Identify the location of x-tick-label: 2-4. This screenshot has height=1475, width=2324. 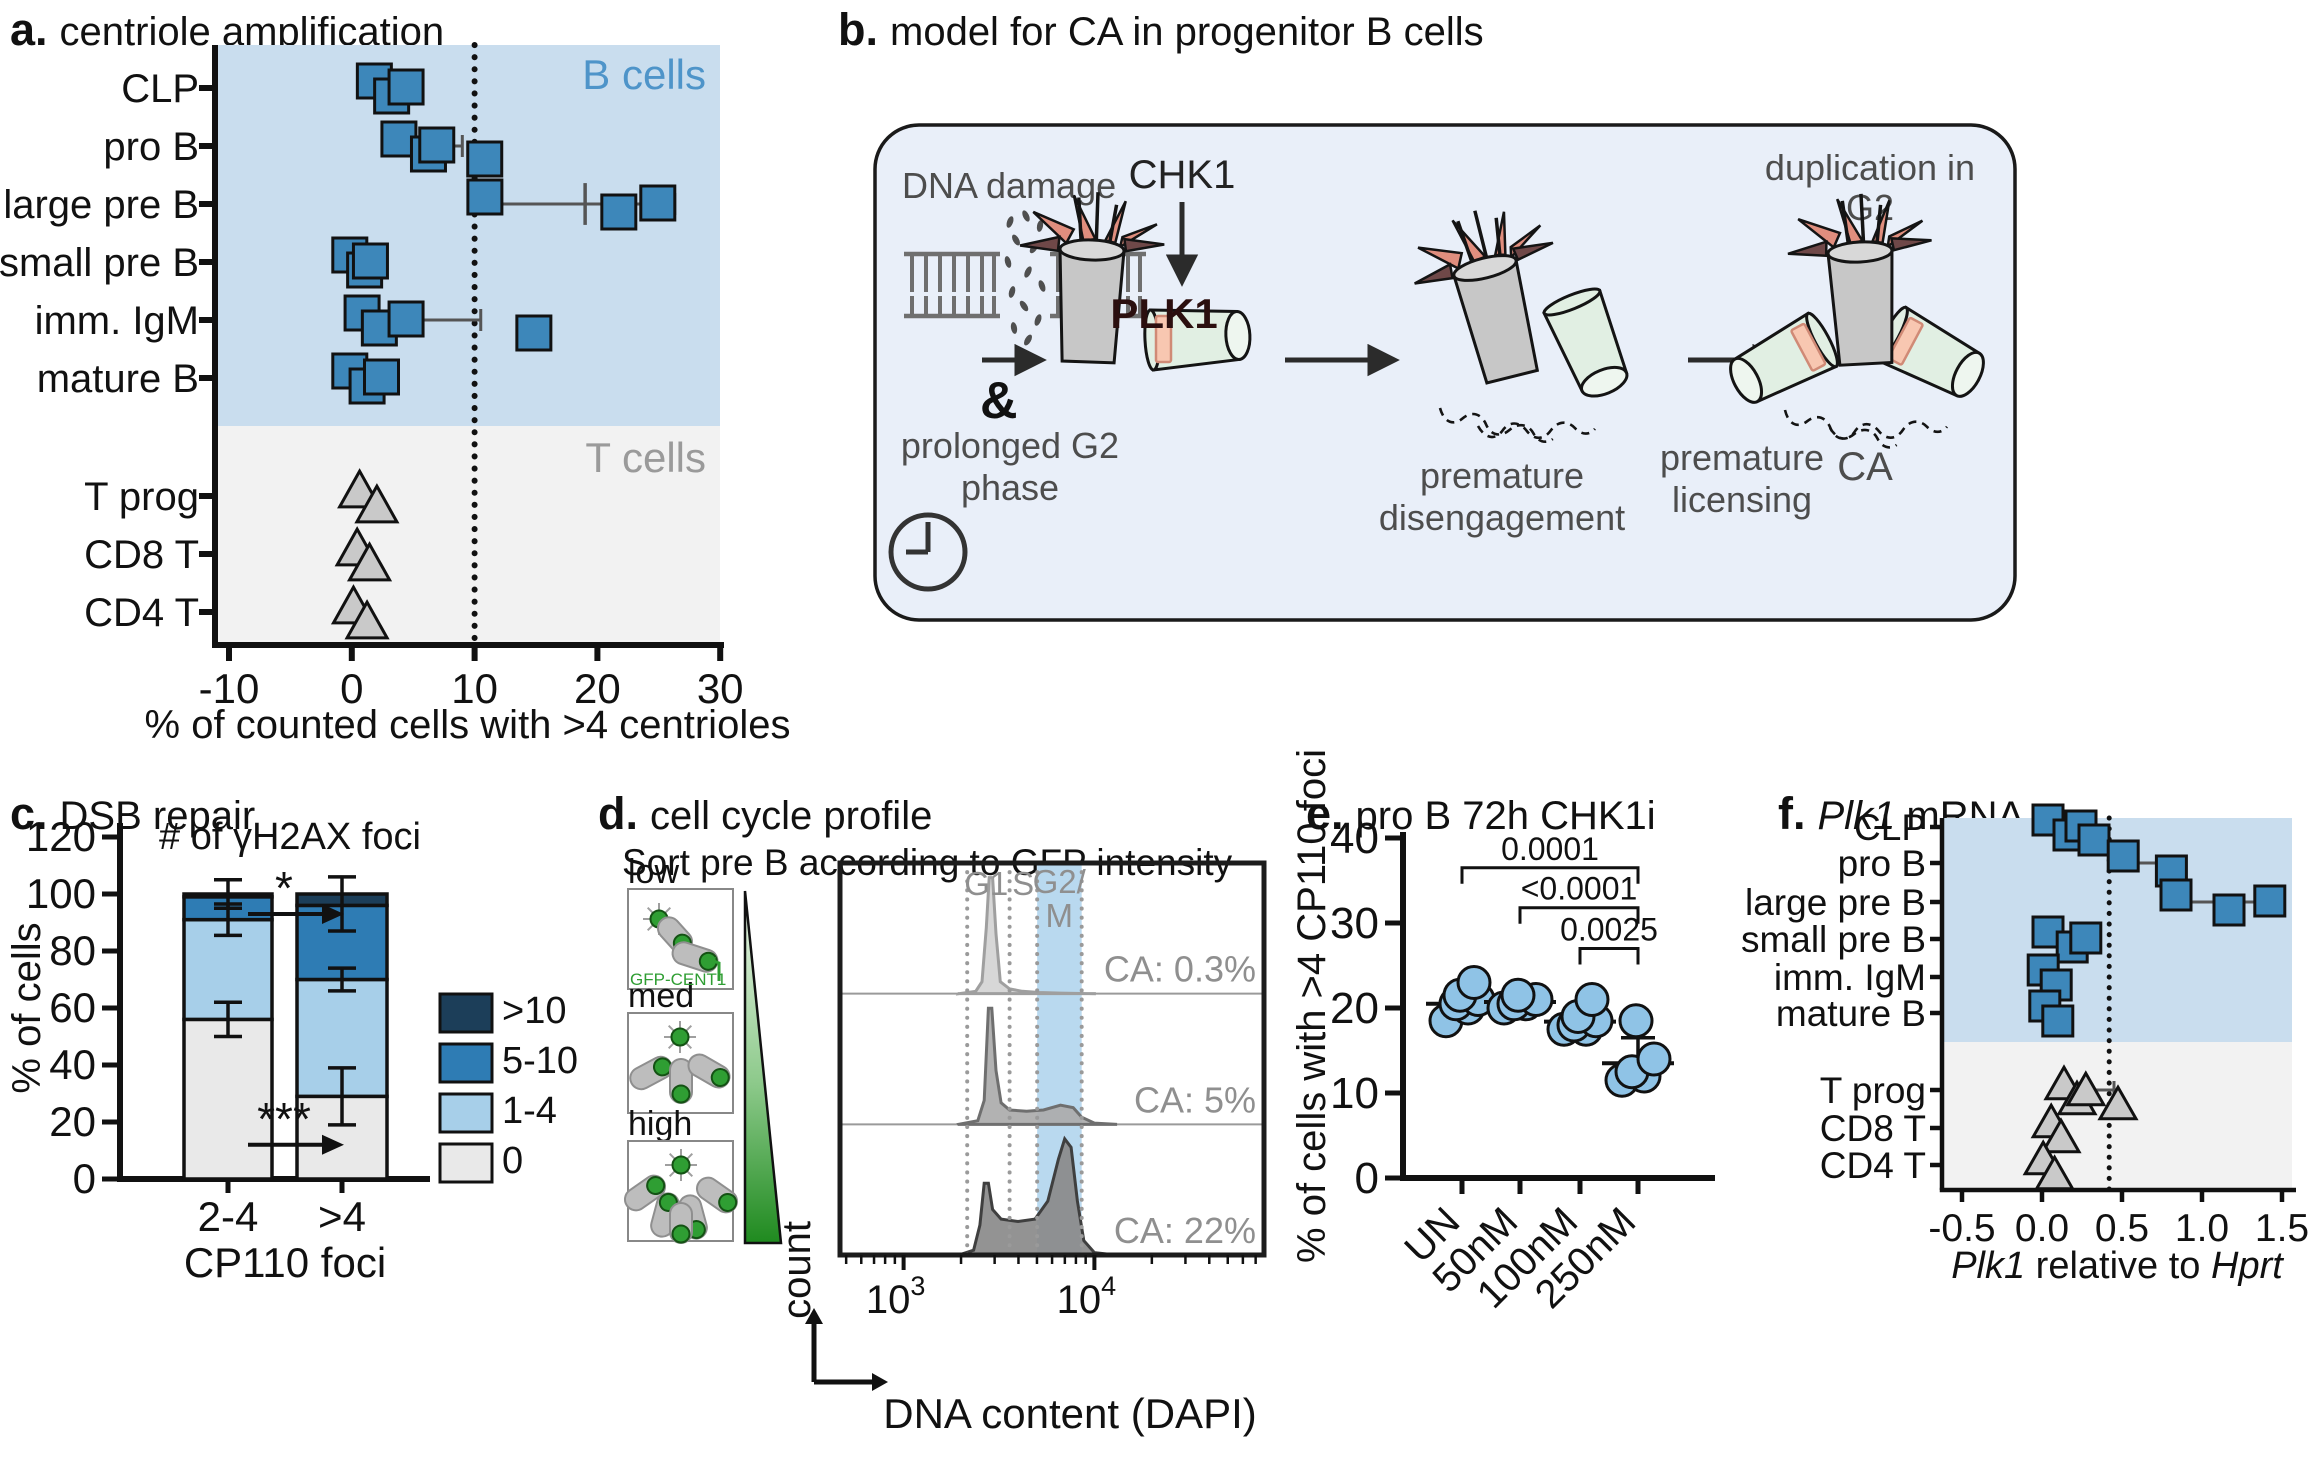
(228, 1216).